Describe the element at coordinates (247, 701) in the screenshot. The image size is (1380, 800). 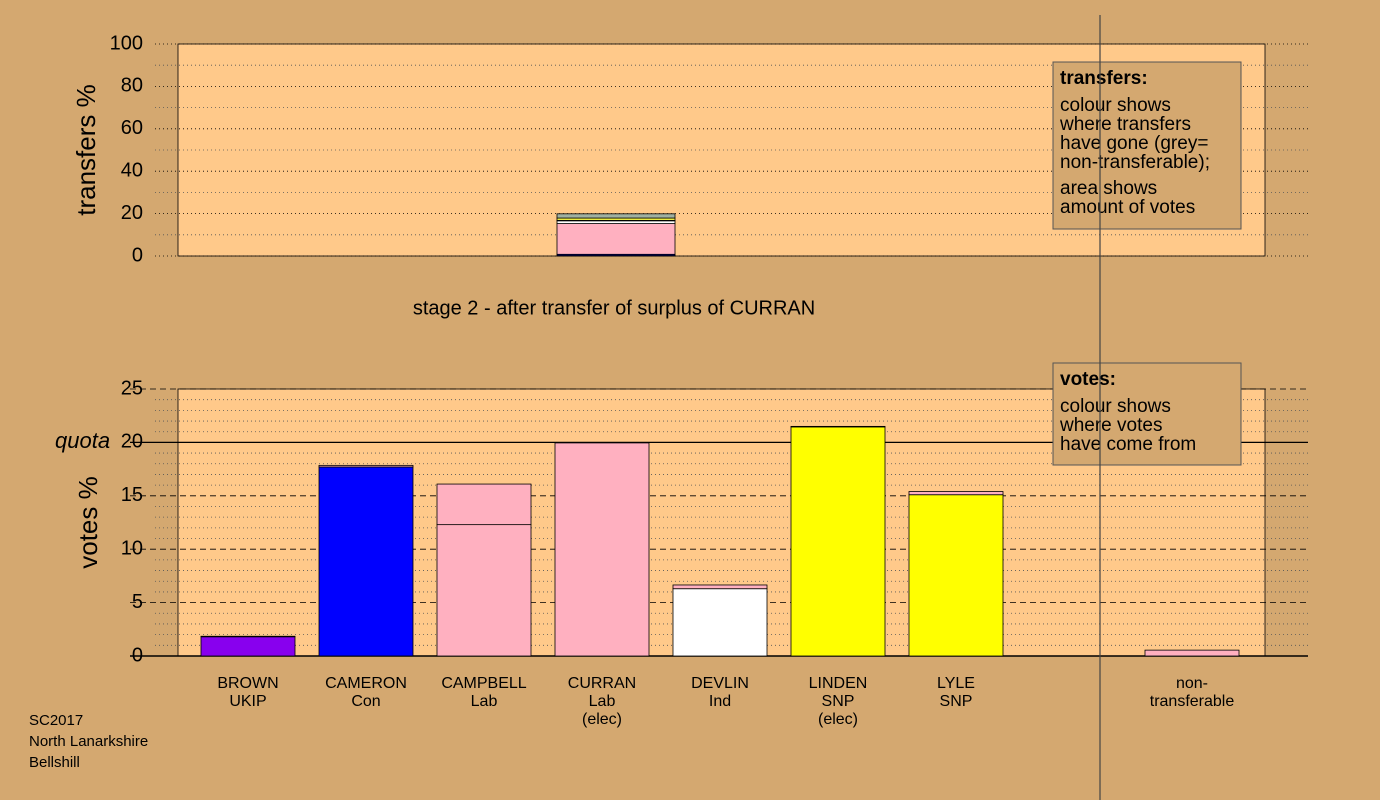
I see `x-tick-label: UKIP` at that location.